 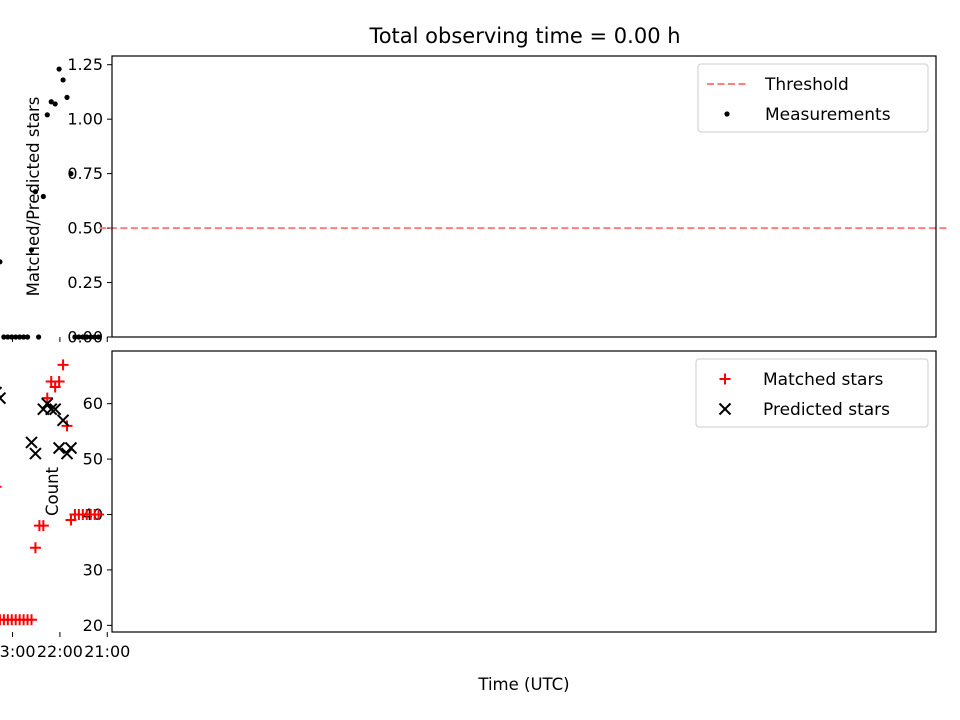 I want to click on y-tick-label: 50, so click(x=93, y=459).